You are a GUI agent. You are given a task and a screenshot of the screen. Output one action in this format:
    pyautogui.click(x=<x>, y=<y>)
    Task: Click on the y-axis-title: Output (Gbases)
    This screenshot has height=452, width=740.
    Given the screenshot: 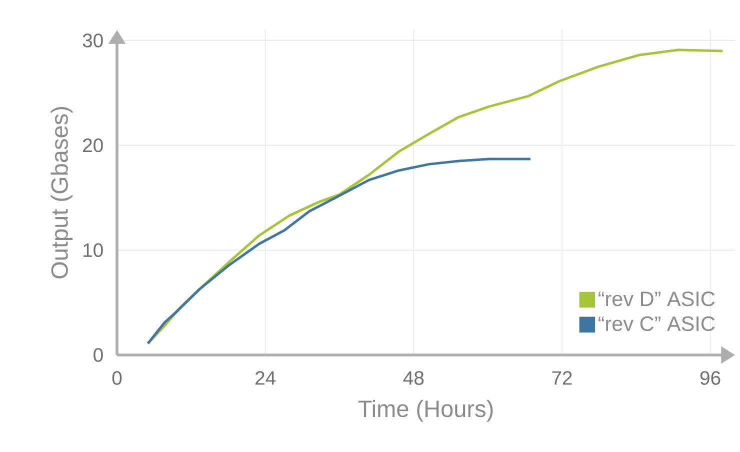 What is the action you would take?
    pyautogui.click(x=61, y=192)
    